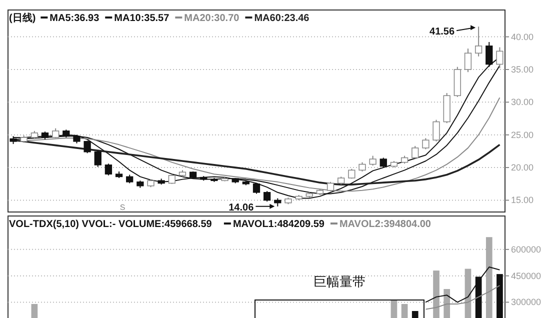 The height and width of the screenshot is (318, 554). I want to click on y-tick-label: 300000, so click(526, 302).